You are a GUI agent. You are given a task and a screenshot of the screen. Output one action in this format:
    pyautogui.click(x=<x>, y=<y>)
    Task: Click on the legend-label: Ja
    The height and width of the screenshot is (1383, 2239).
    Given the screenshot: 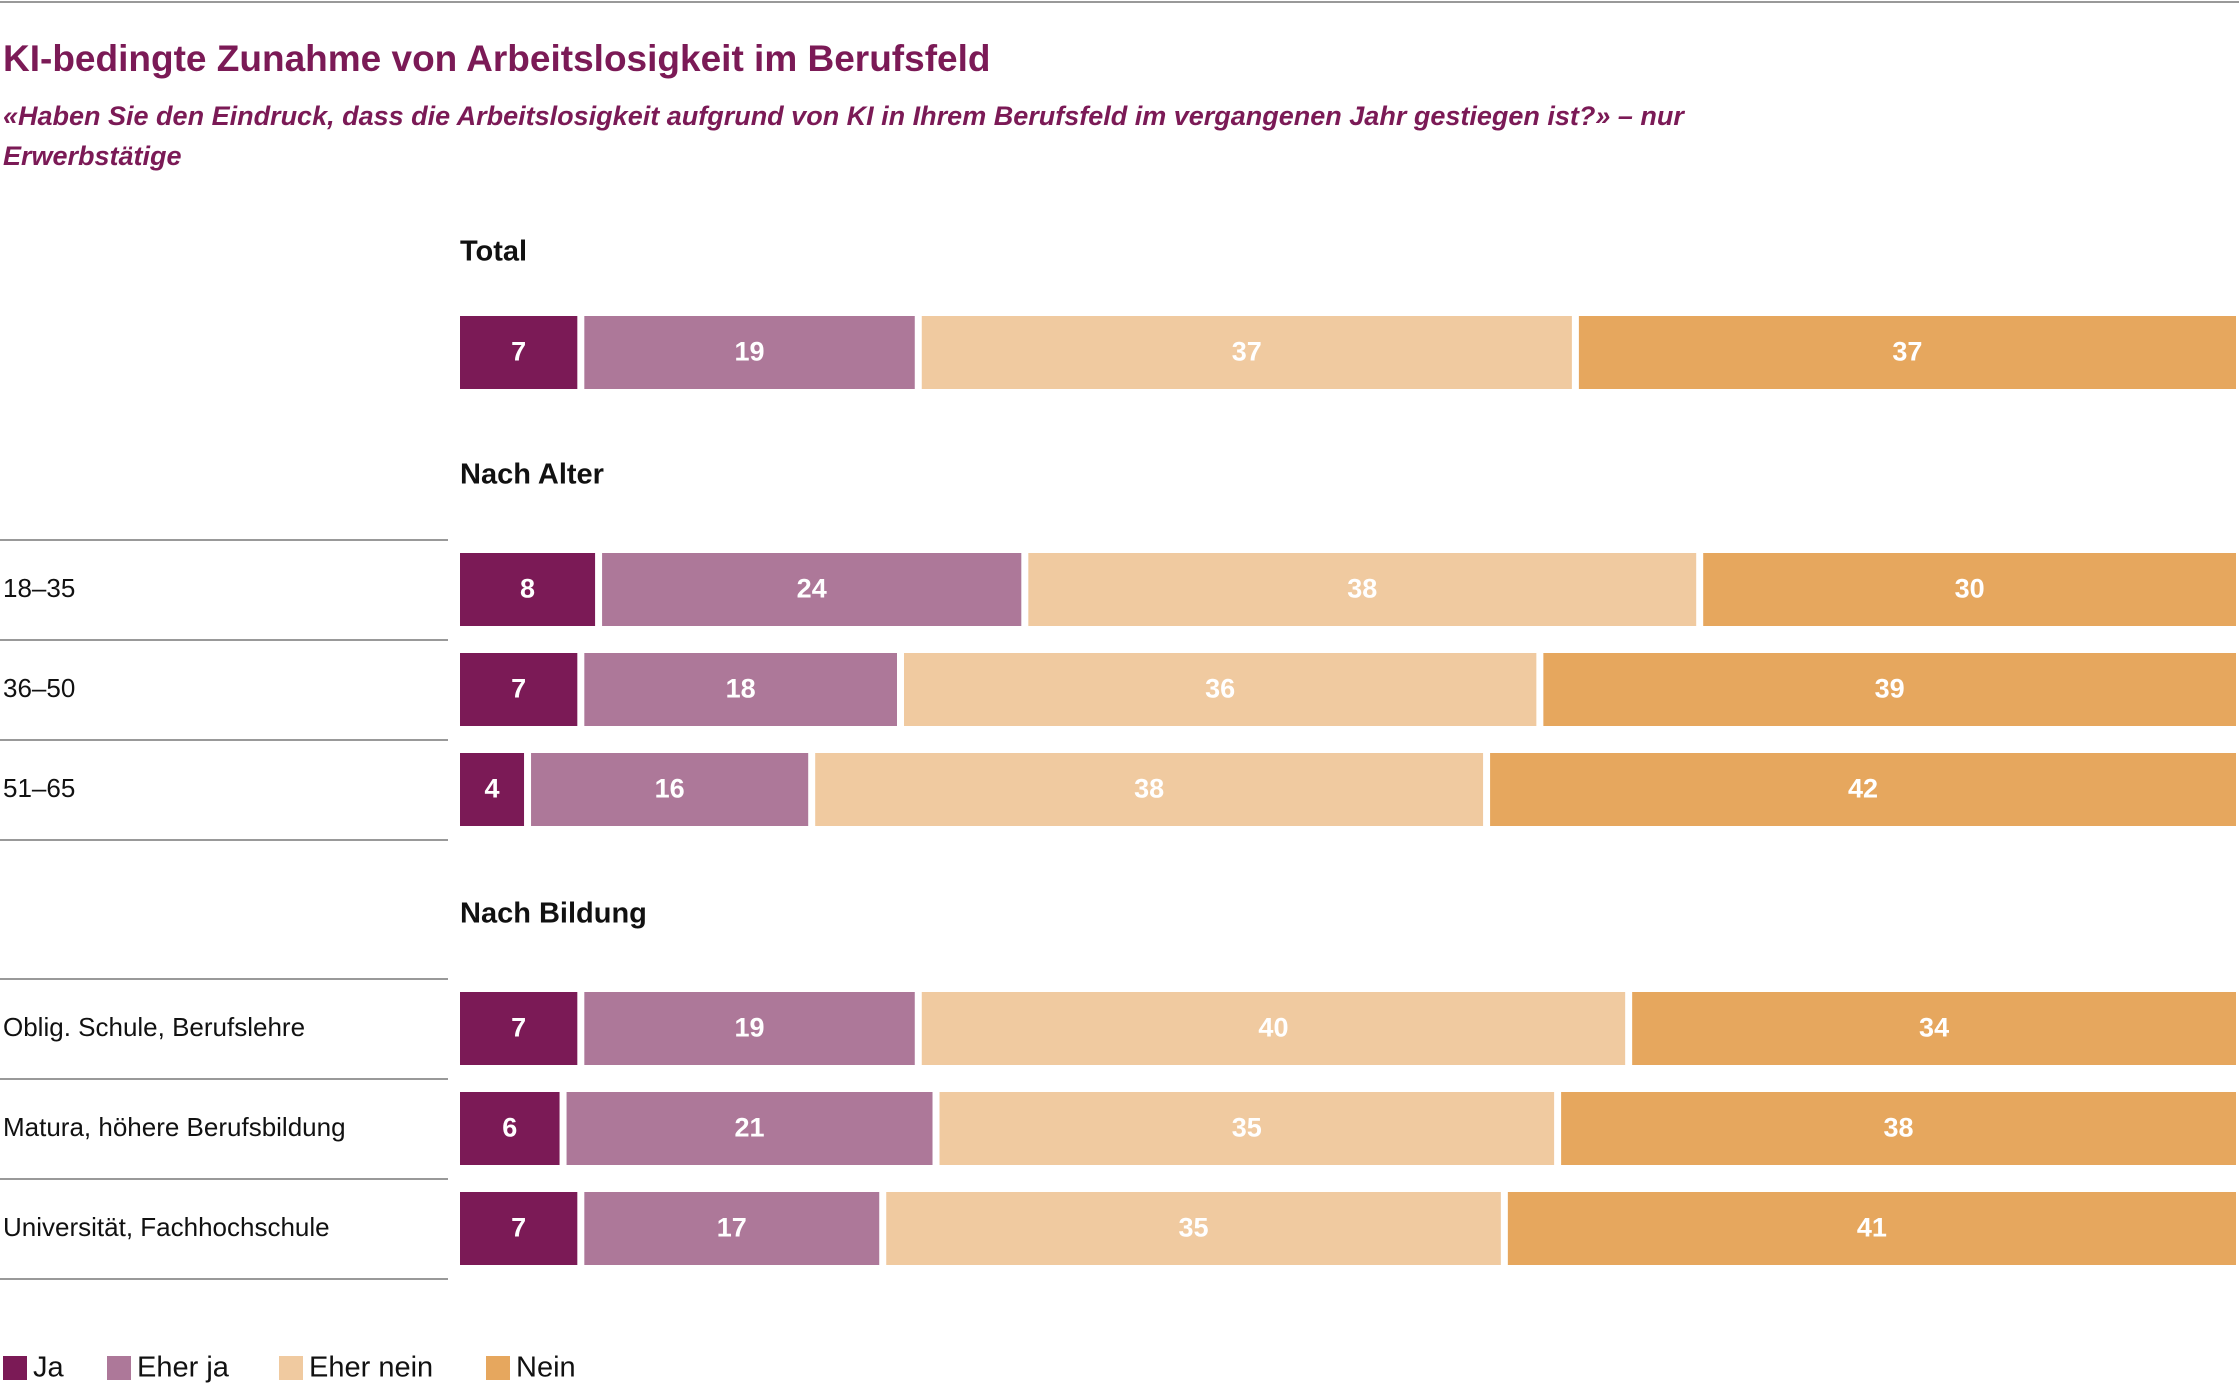 What is the action you would take?
    pyautogui.click(x=49, y=1367)
    